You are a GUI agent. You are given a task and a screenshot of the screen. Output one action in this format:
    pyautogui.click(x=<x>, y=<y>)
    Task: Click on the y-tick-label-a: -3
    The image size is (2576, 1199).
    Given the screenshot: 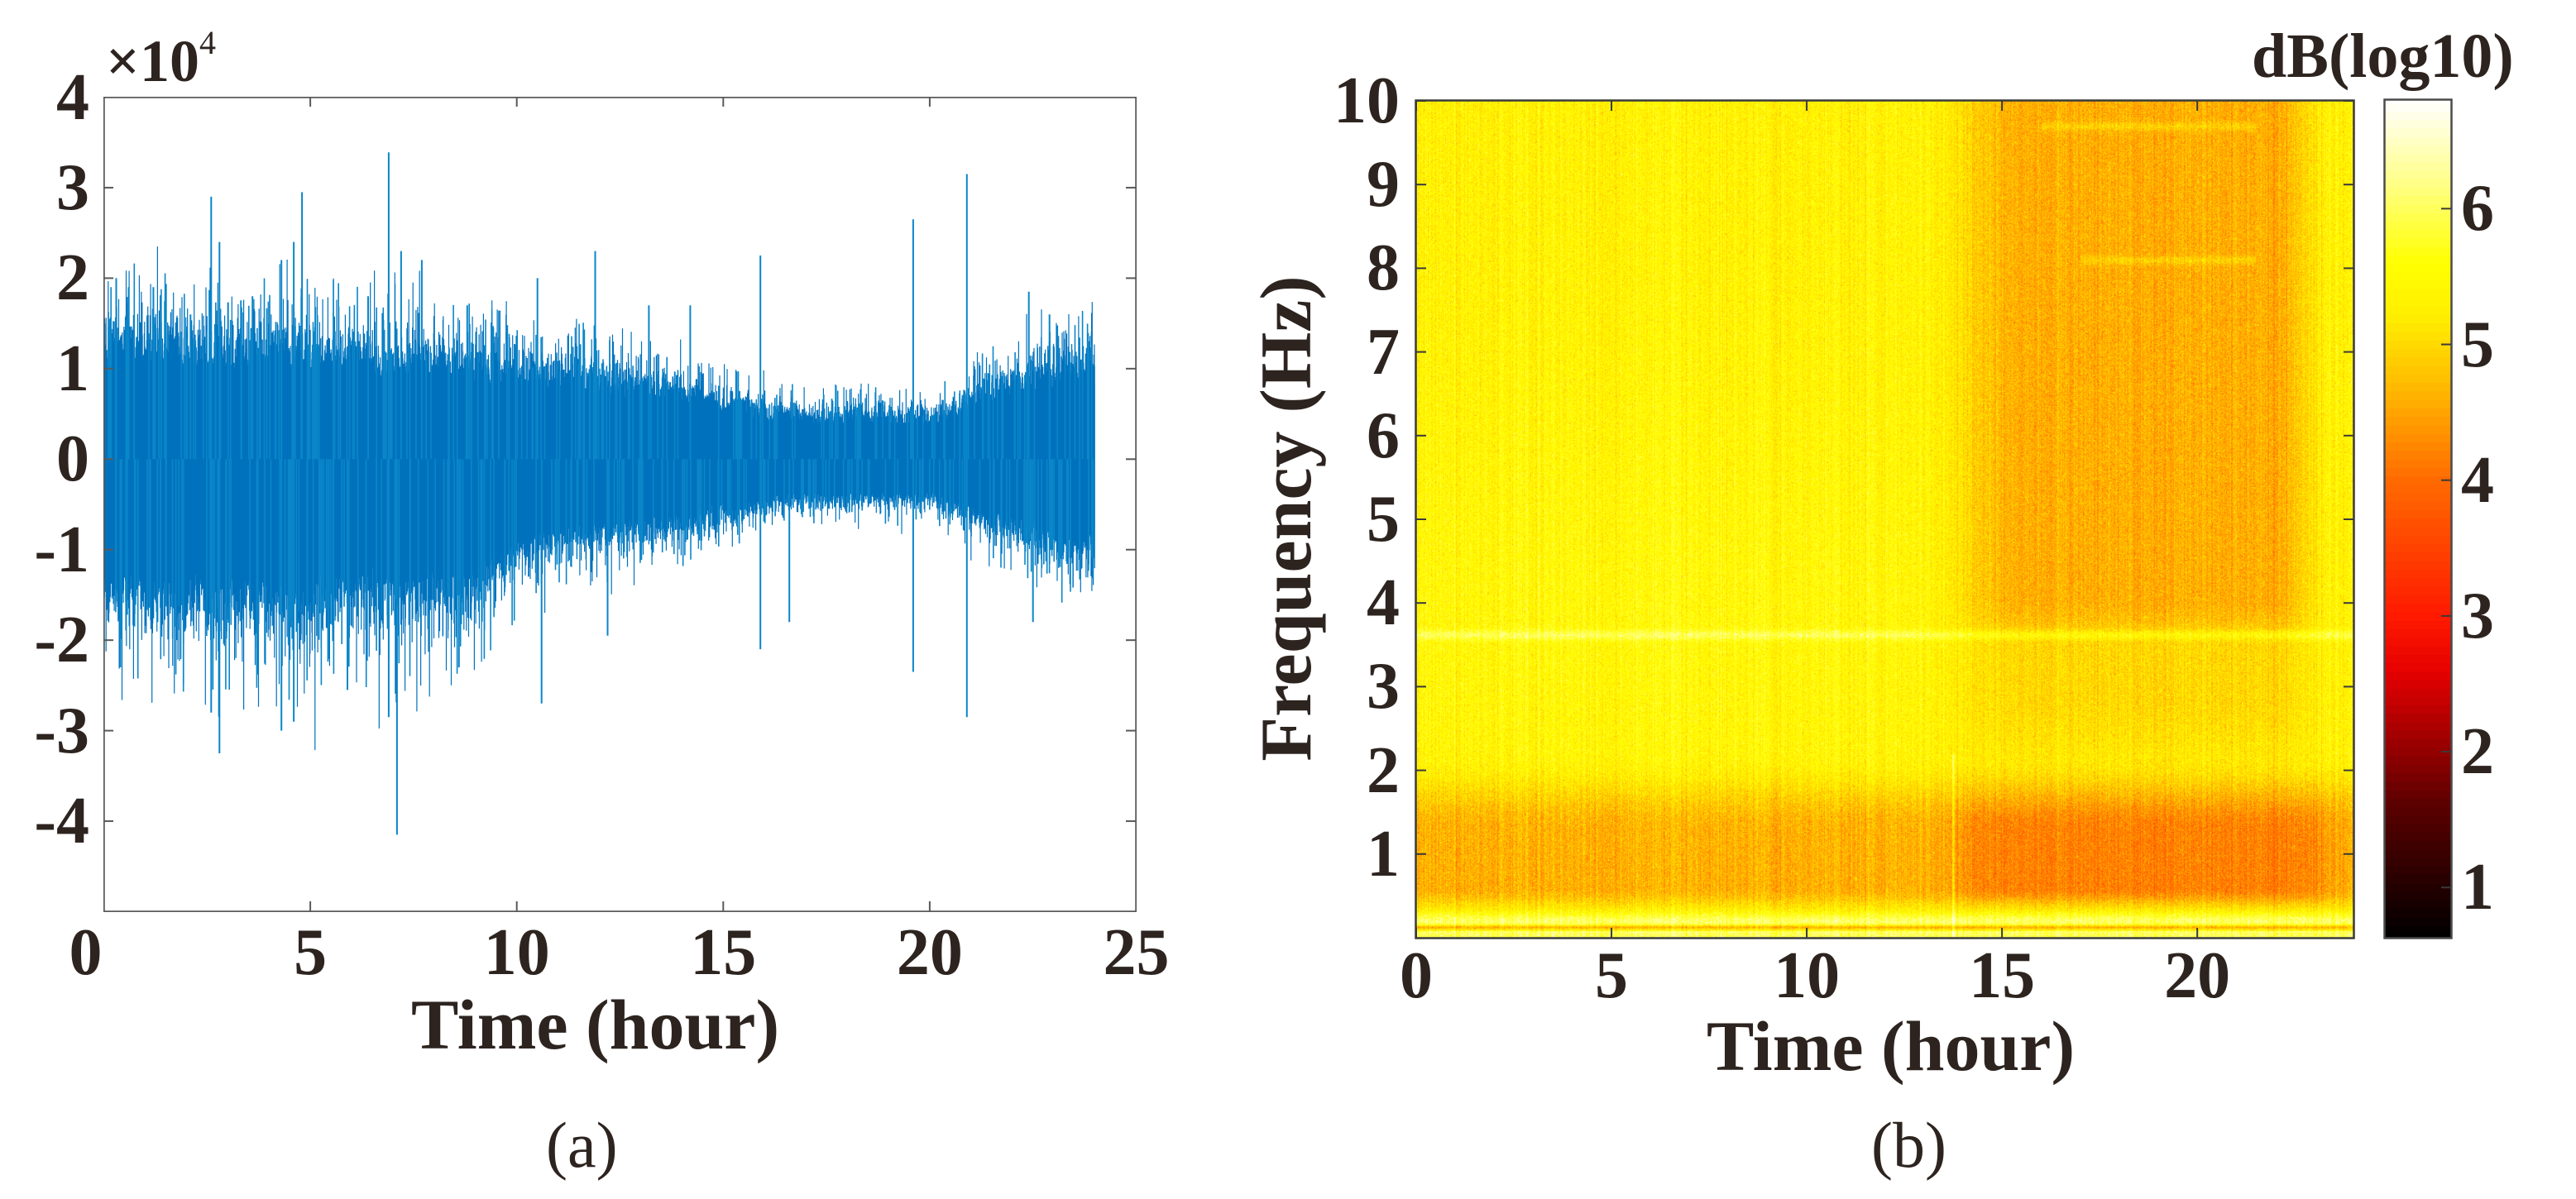 What is the action you would take?
    pyautogui.click(x=62, y=730)
    